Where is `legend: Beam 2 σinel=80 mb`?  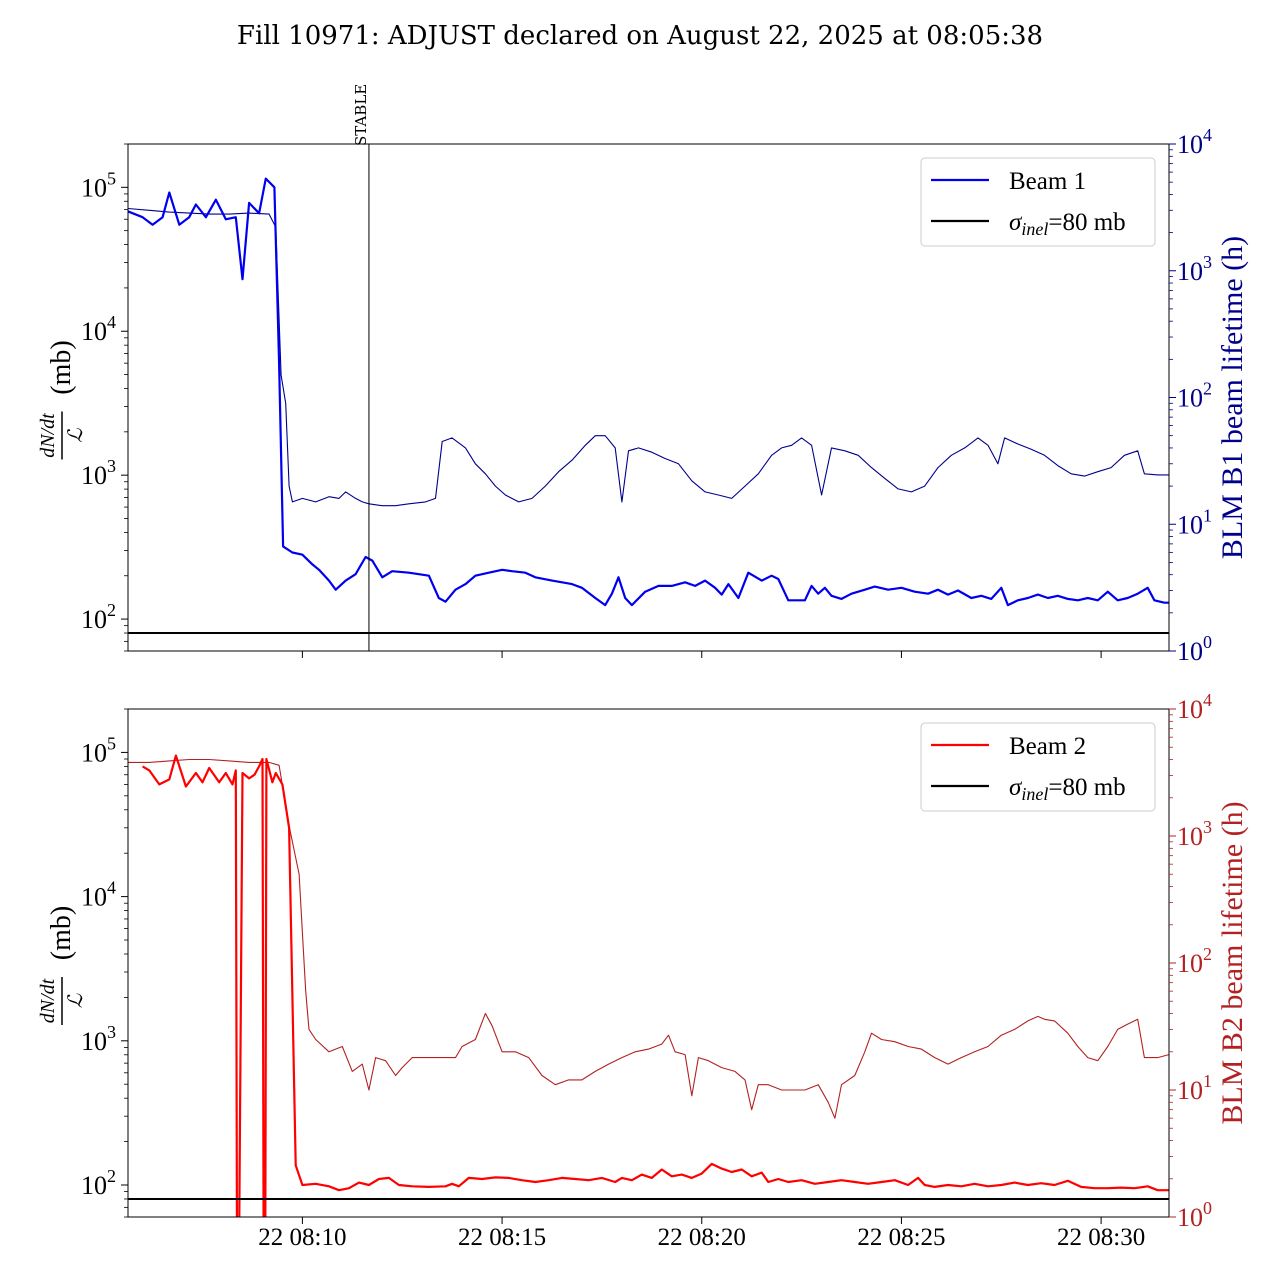
legend: Beam 2 σinel=80 mb is located at coordinates (1038, 767).